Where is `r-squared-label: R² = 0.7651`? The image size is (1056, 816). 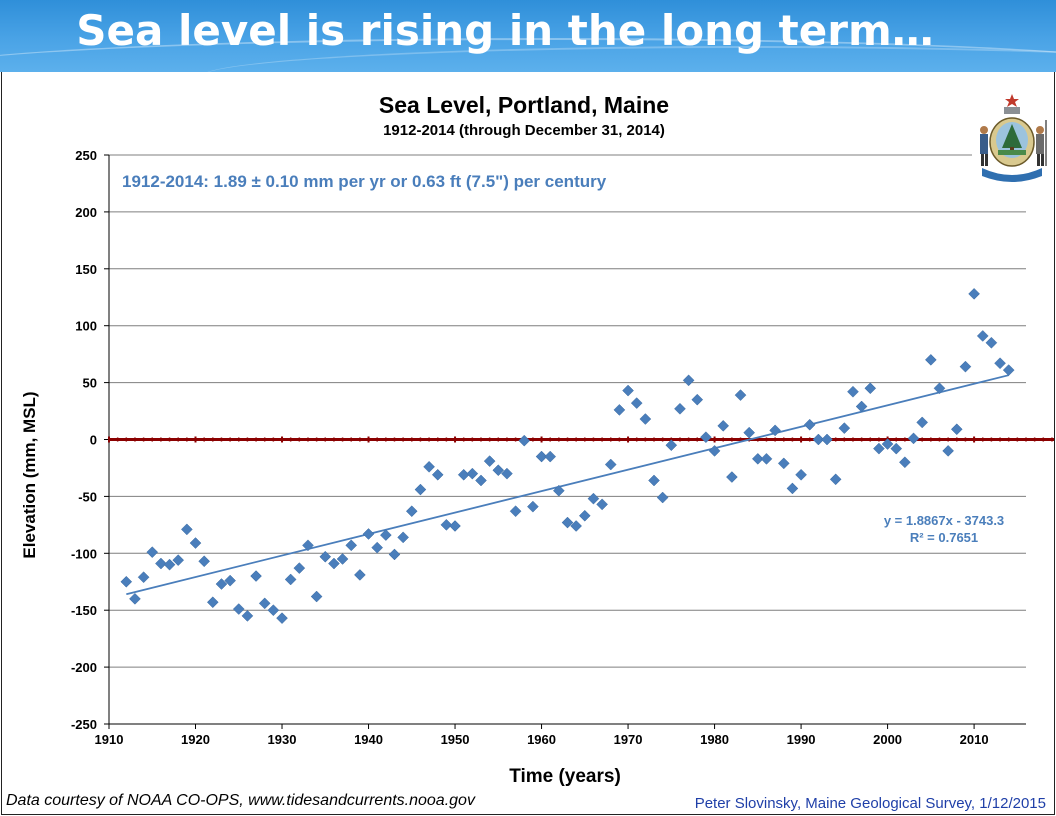 r-squared-label: R² = 0.7651 is located at coordinates (944, 537).